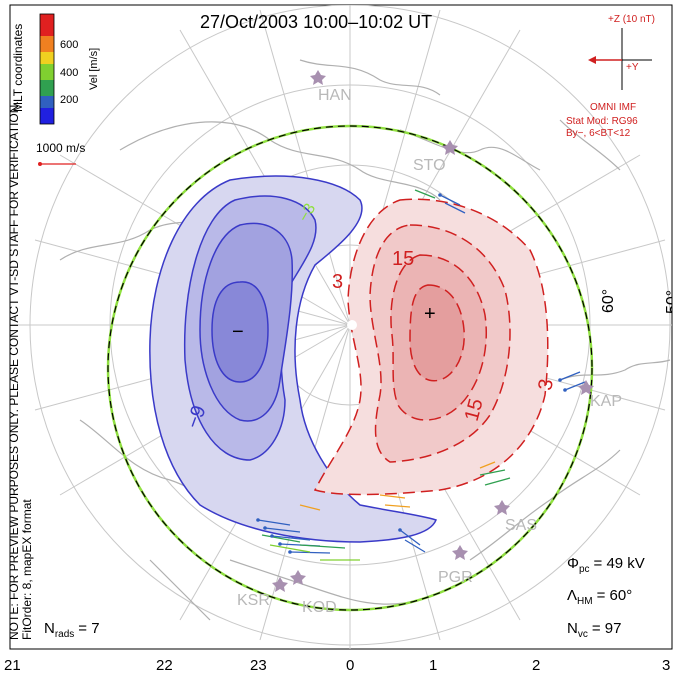 This screenshot has width=680, height=679. I want to click on mlt-axis: 21 22 23 0 1 2 3, so click(337, 665).